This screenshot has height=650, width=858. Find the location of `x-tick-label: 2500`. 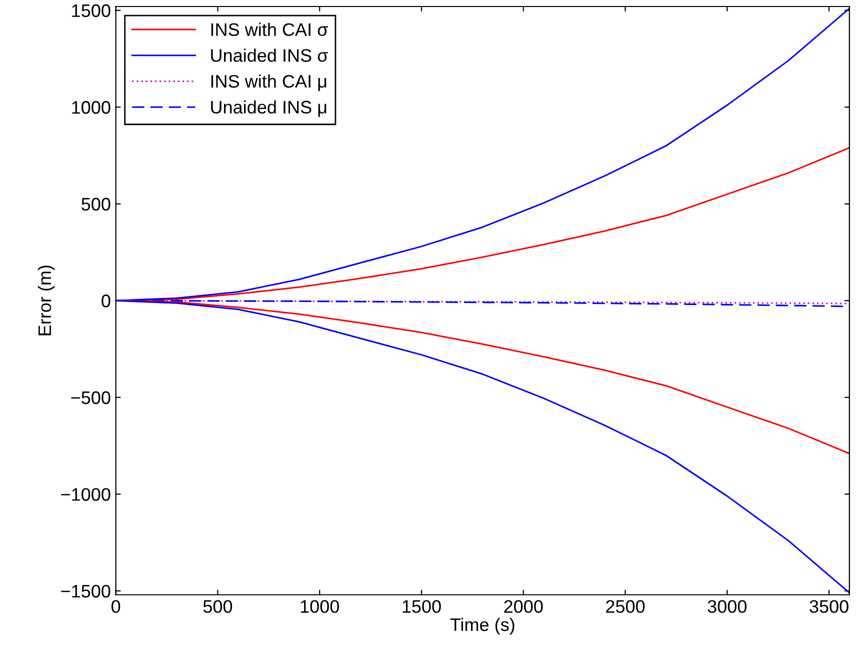

x-tick-label: 2500 is located at coordinates (625, 606).